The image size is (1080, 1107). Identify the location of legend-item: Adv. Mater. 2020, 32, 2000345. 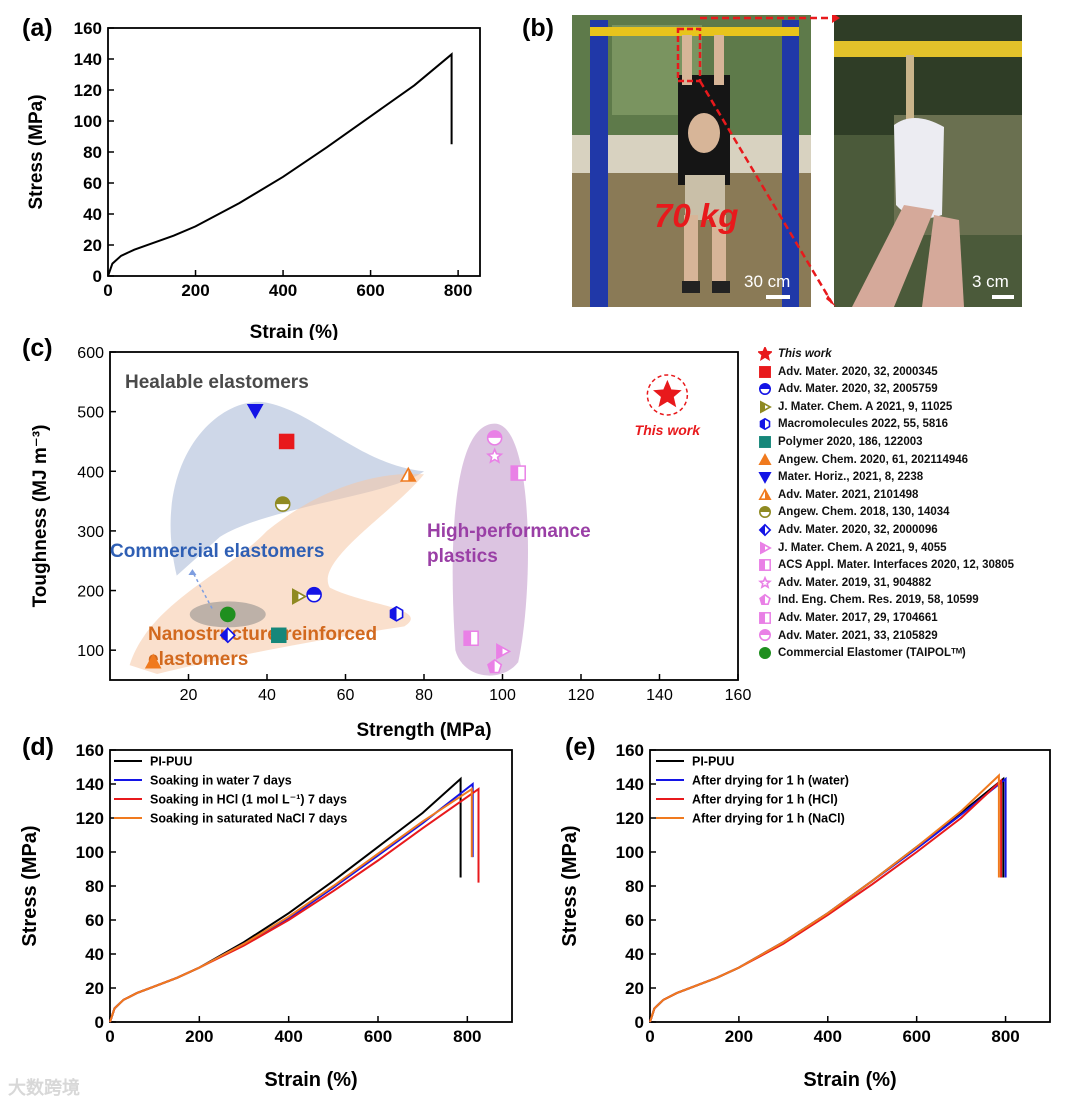
(886, 373).